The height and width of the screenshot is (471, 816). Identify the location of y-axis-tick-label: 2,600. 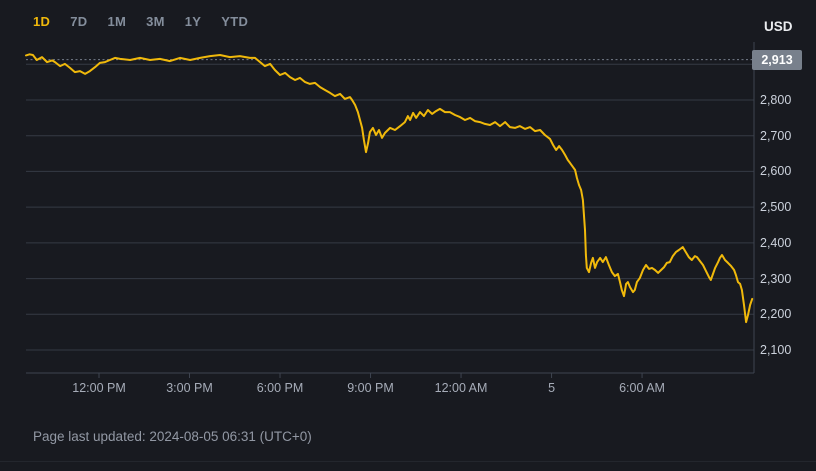
(776, 171).